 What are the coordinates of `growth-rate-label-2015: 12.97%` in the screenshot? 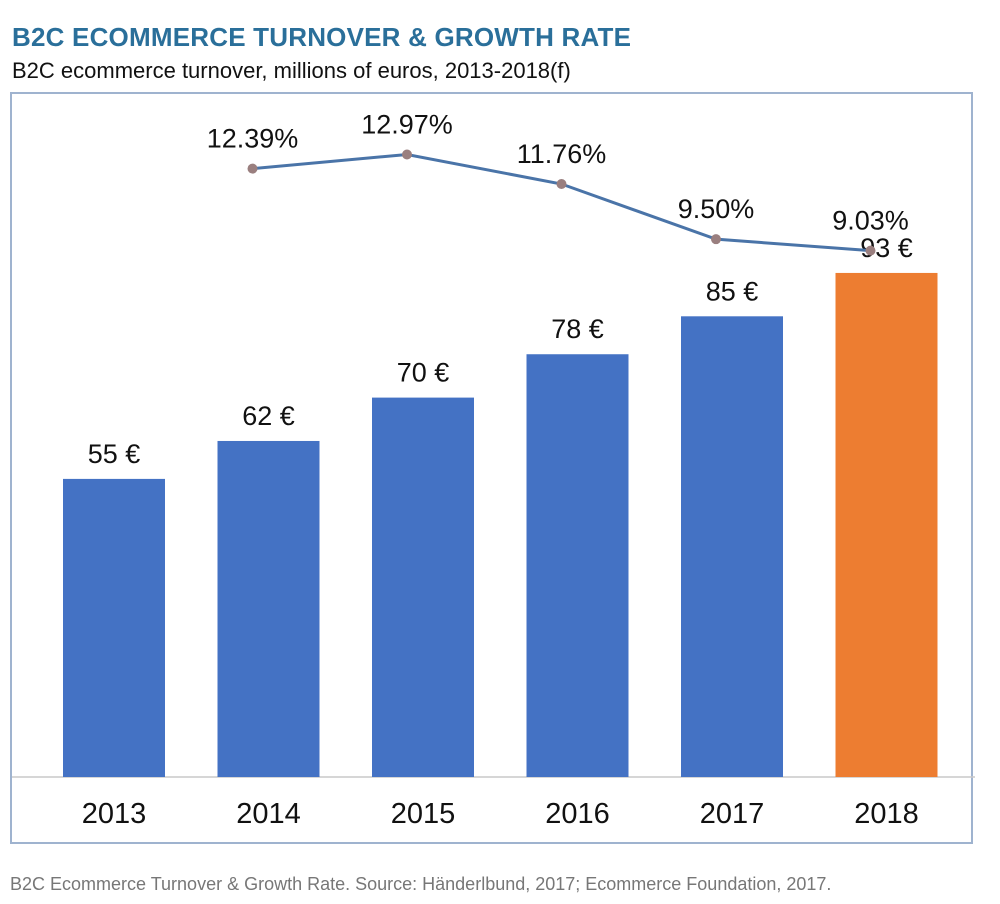 It's located at (407, 124).